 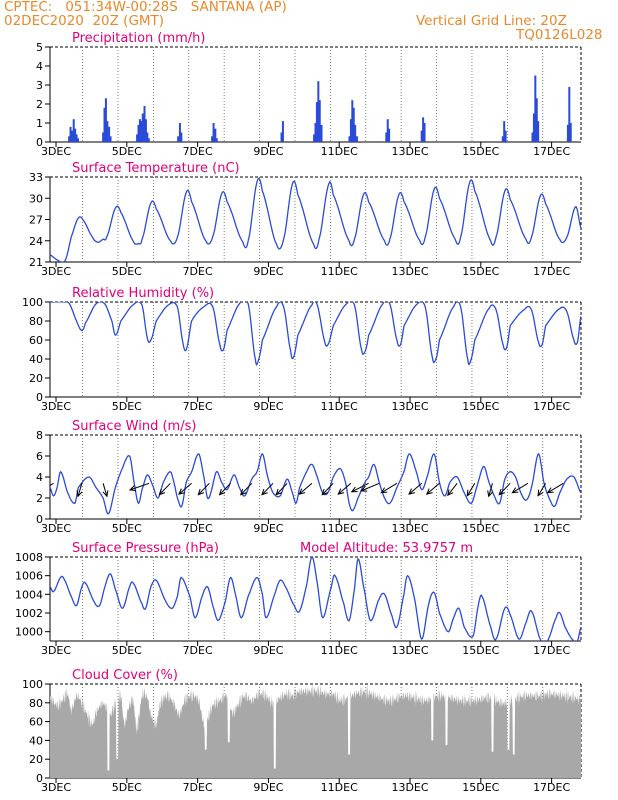 I want to click on header-code: TQ0126L028, so click(x=559, y=35).